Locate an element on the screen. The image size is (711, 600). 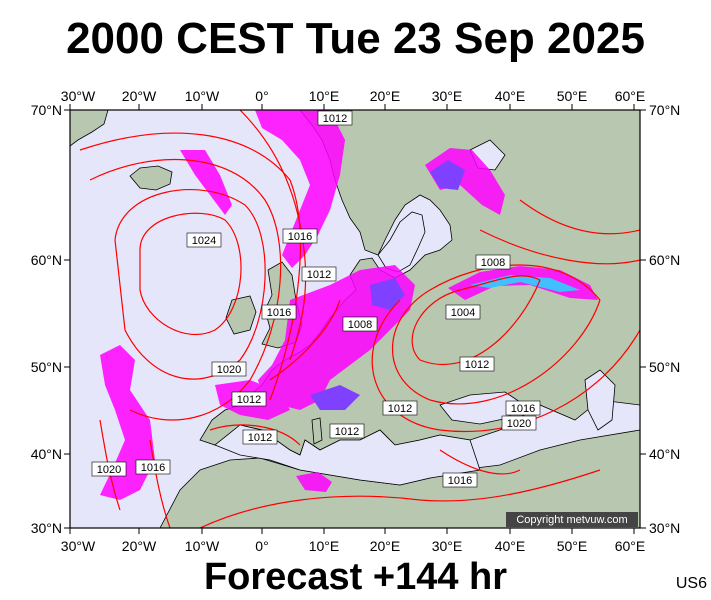
isobar-label: 1024 is located at coordinates (204, 240).